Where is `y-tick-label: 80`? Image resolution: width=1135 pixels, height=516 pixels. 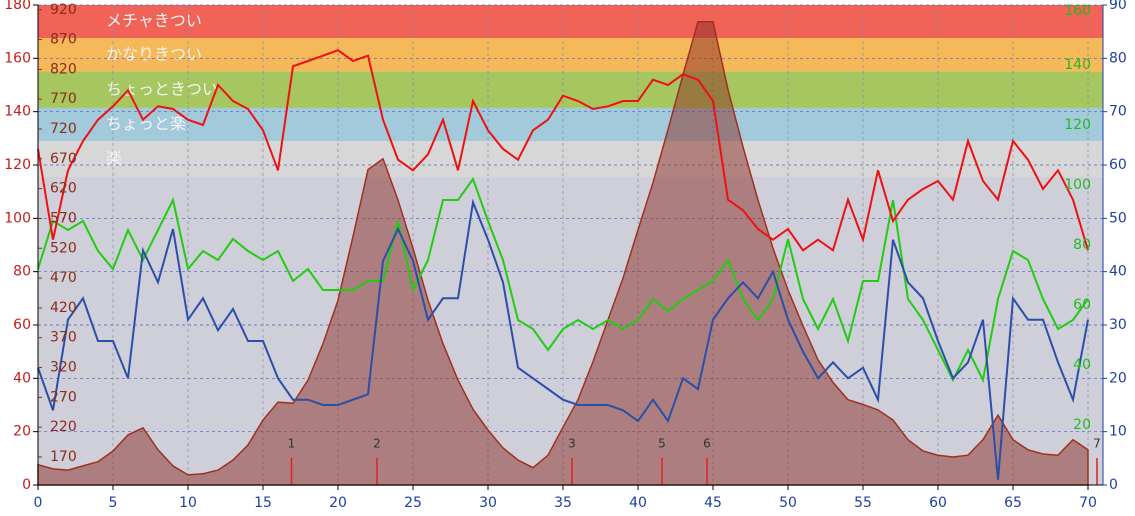
y-tick-label: 80 is located at coordinates (22, 272).